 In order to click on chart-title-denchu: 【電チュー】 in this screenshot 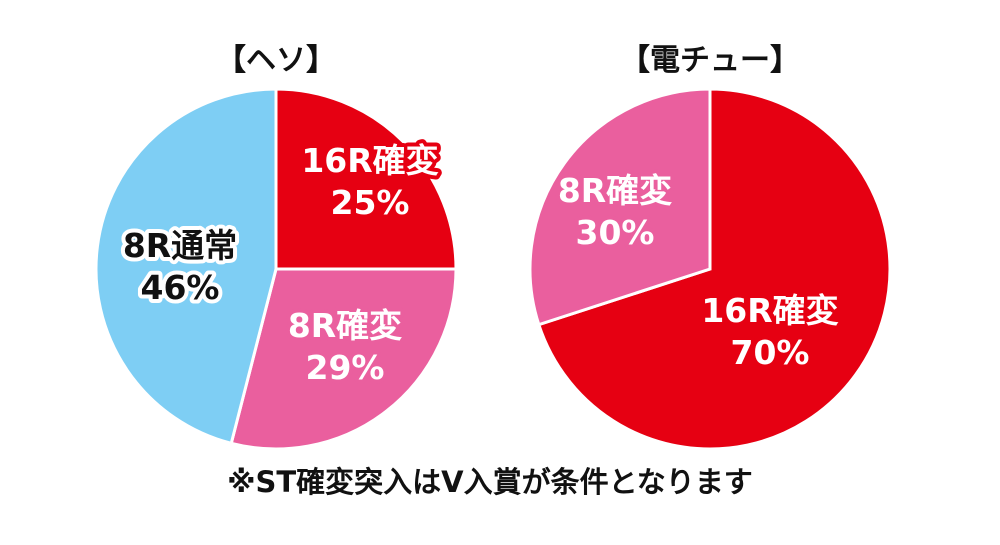, I will do `click(710, 60)`.